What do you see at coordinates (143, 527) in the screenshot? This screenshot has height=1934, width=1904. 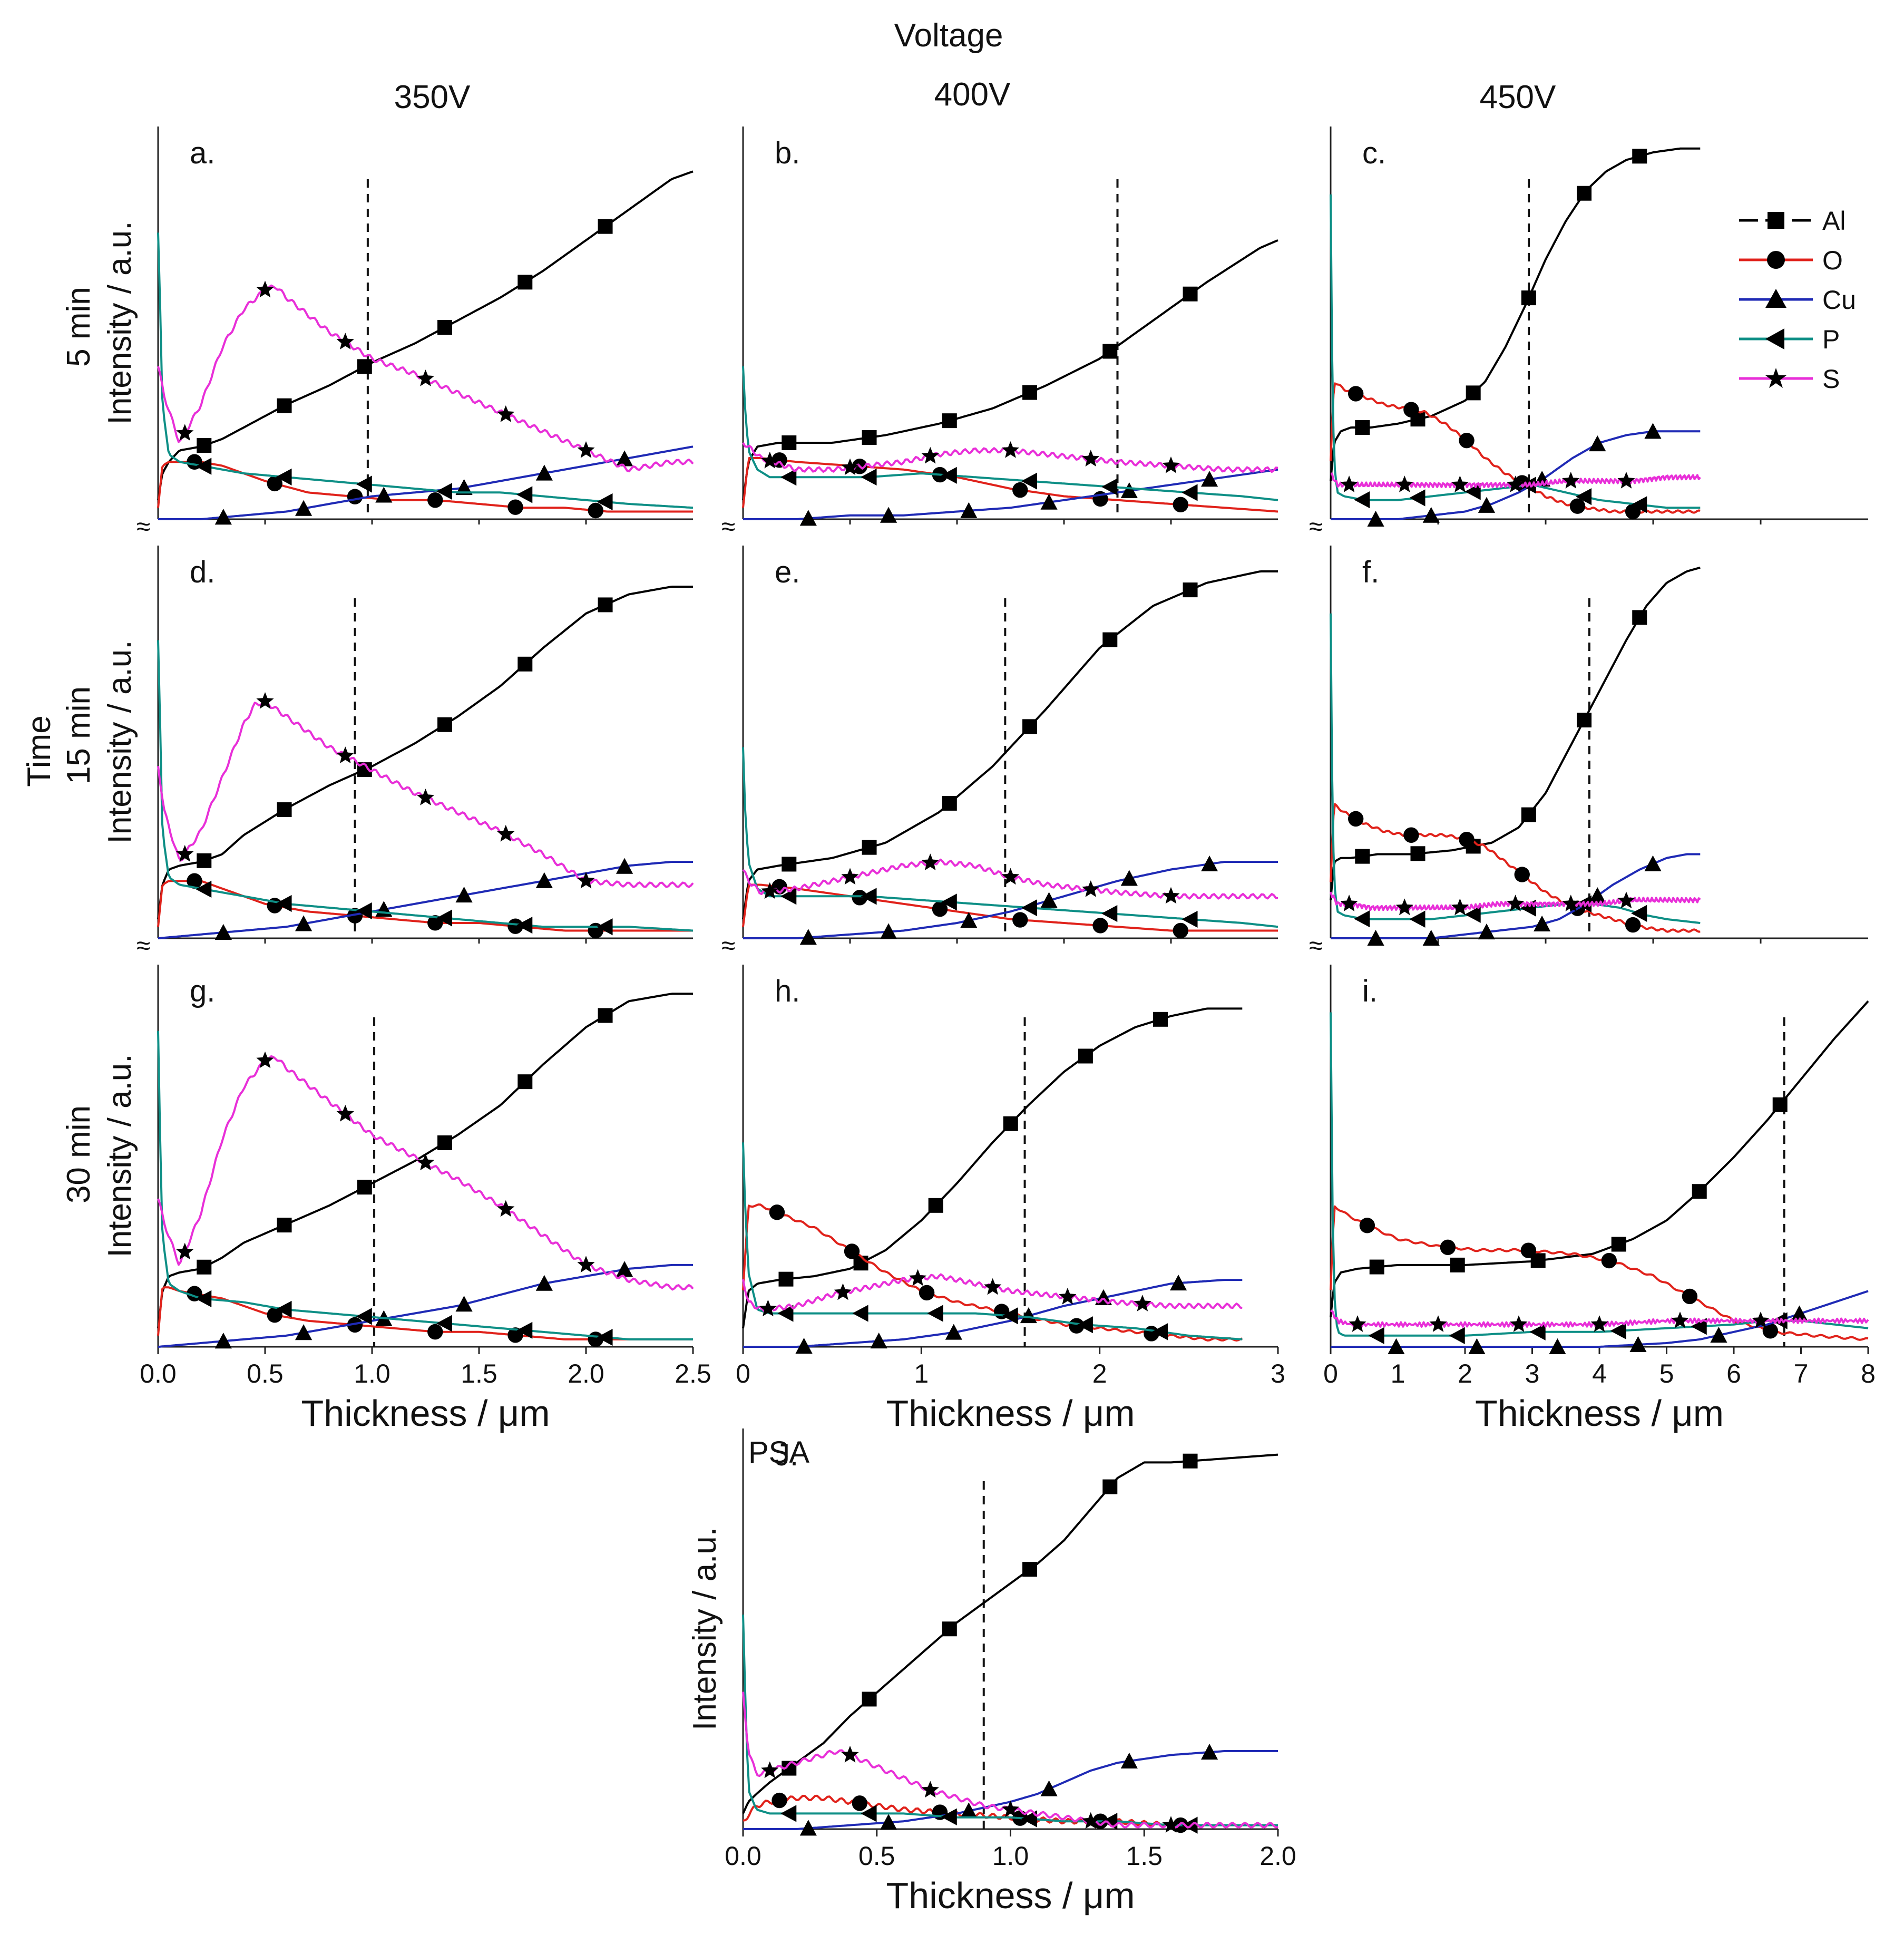 I see `axis-break-a: ≈` at bounding box center [143, 527].